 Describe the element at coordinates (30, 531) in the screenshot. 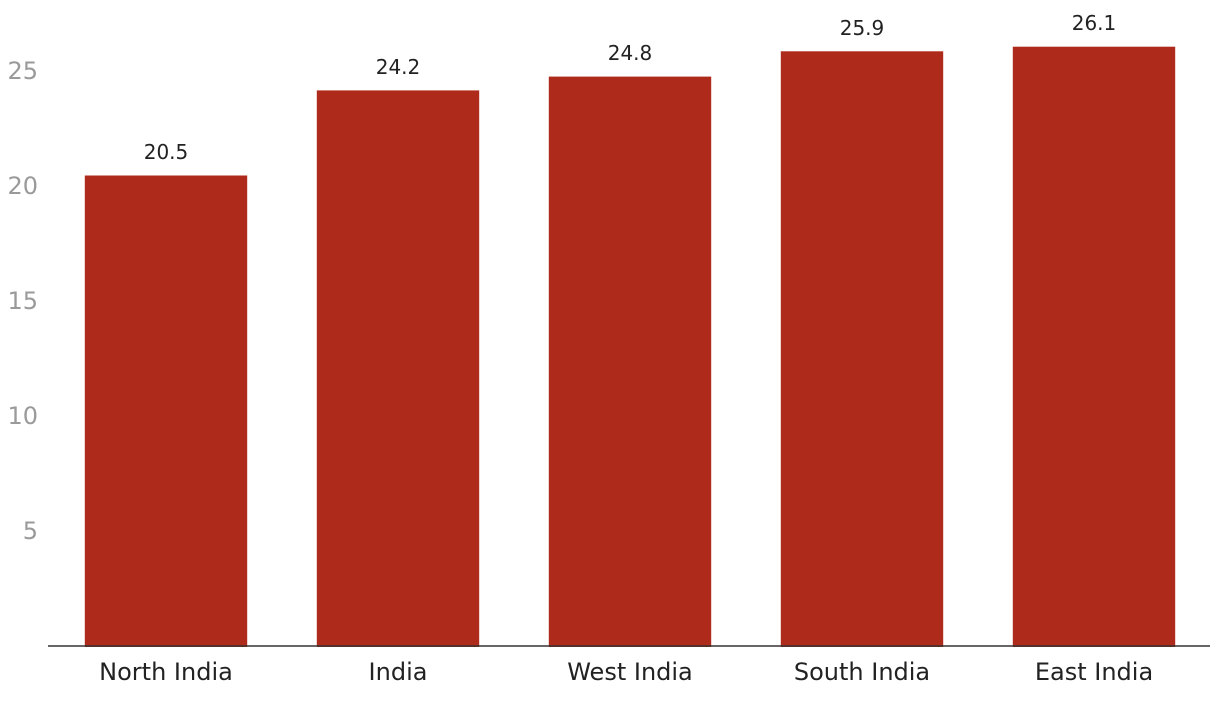

I see `y-tick-label: 5` at that location.